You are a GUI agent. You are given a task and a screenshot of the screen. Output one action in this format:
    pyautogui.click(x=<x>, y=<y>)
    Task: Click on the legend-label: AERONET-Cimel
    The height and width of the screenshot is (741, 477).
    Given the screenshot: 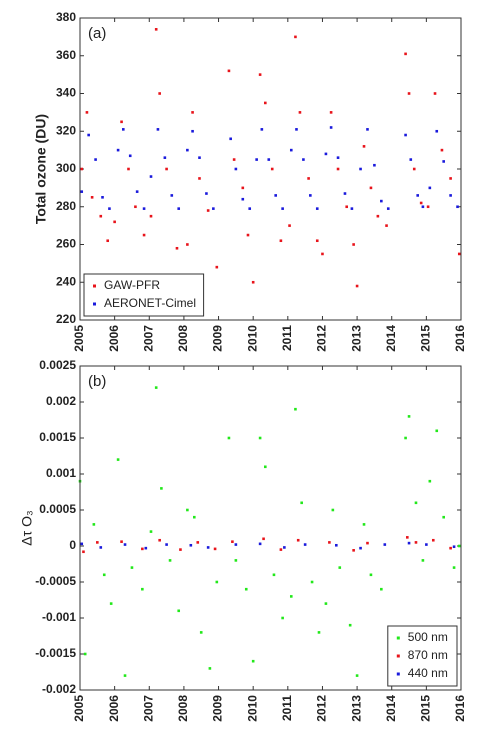 What is the action you would take?
    pyautogui.click(x=150, y=303)
    